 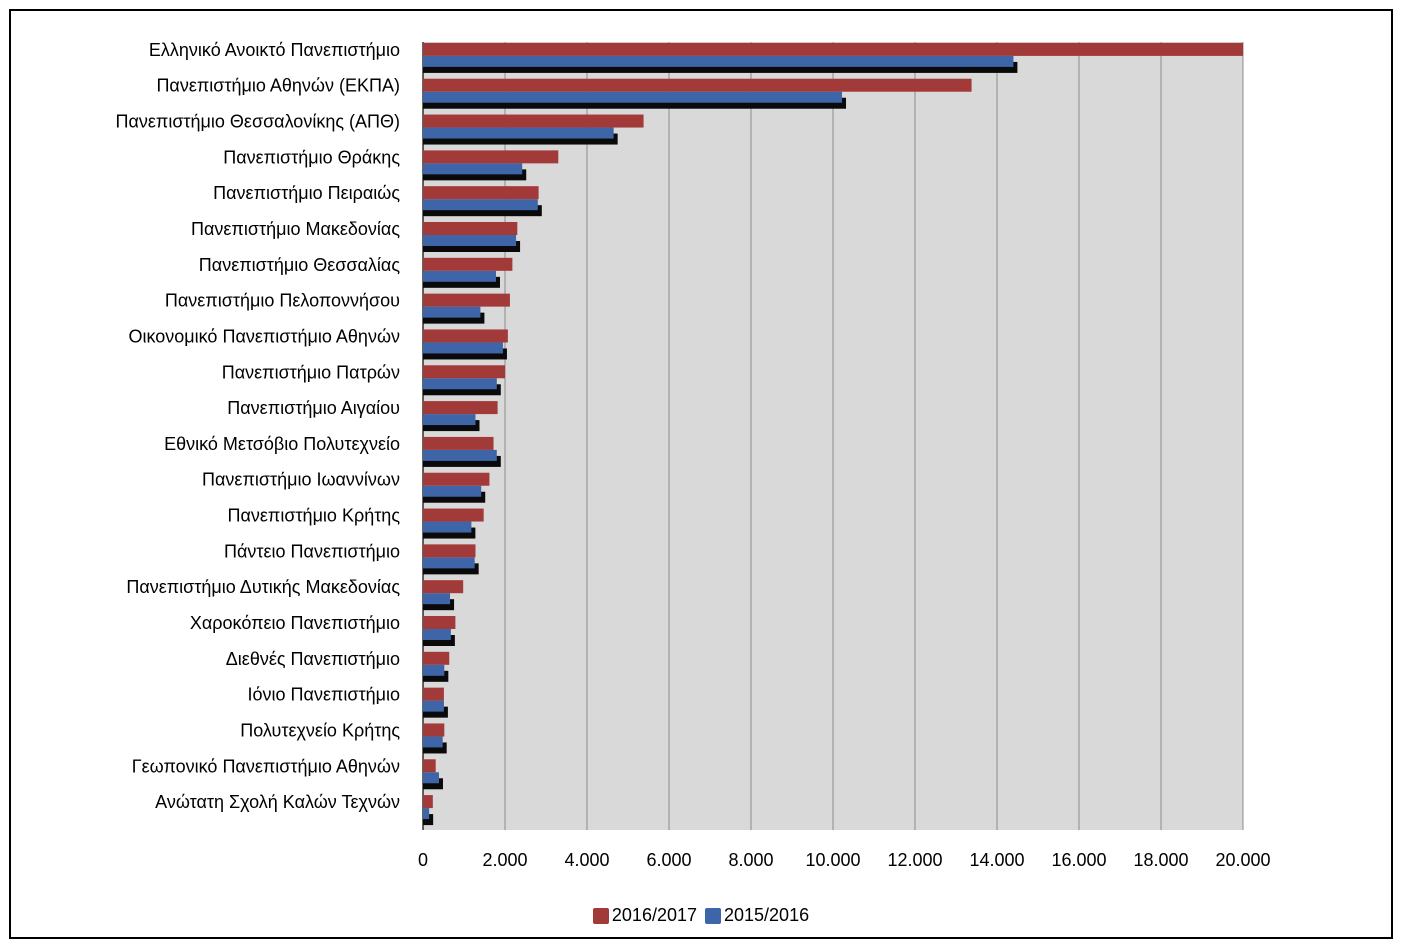 I want to click on category-label: Πανεπιστήμιο Ιωαννίνων, so click(x=301, y=480).